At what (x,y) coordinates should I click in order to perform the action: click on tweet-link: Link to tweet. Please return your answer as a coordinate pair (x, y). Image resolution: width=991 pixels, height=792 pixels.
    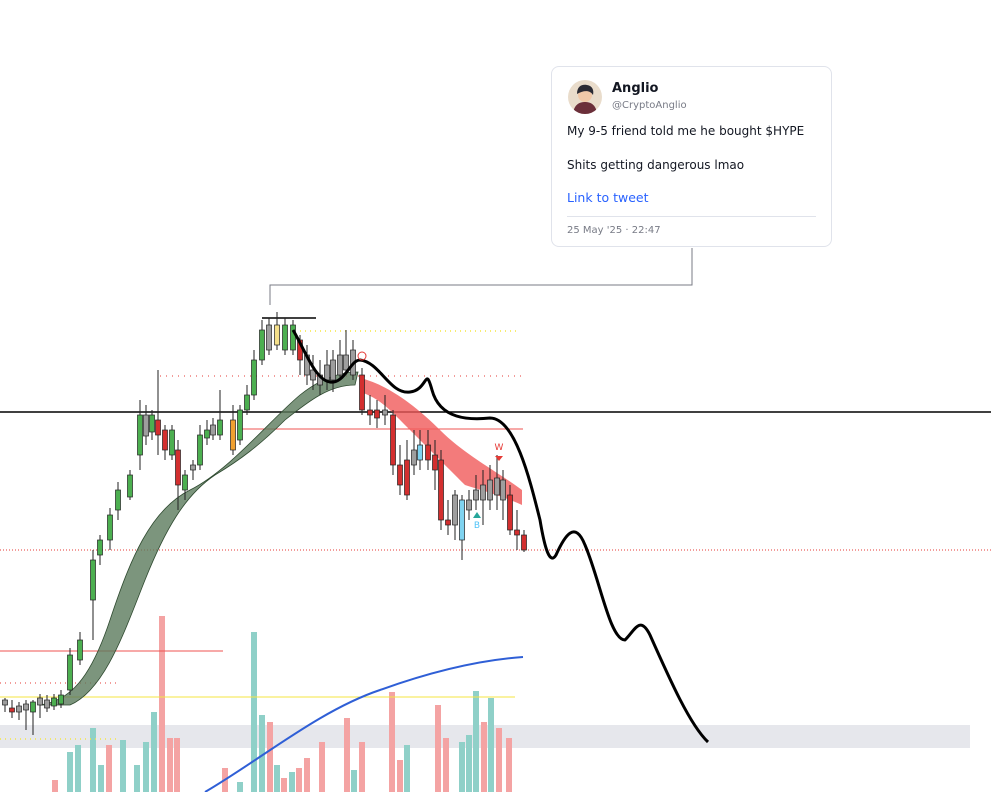
    Looking at the image, I should click on (608, 197).